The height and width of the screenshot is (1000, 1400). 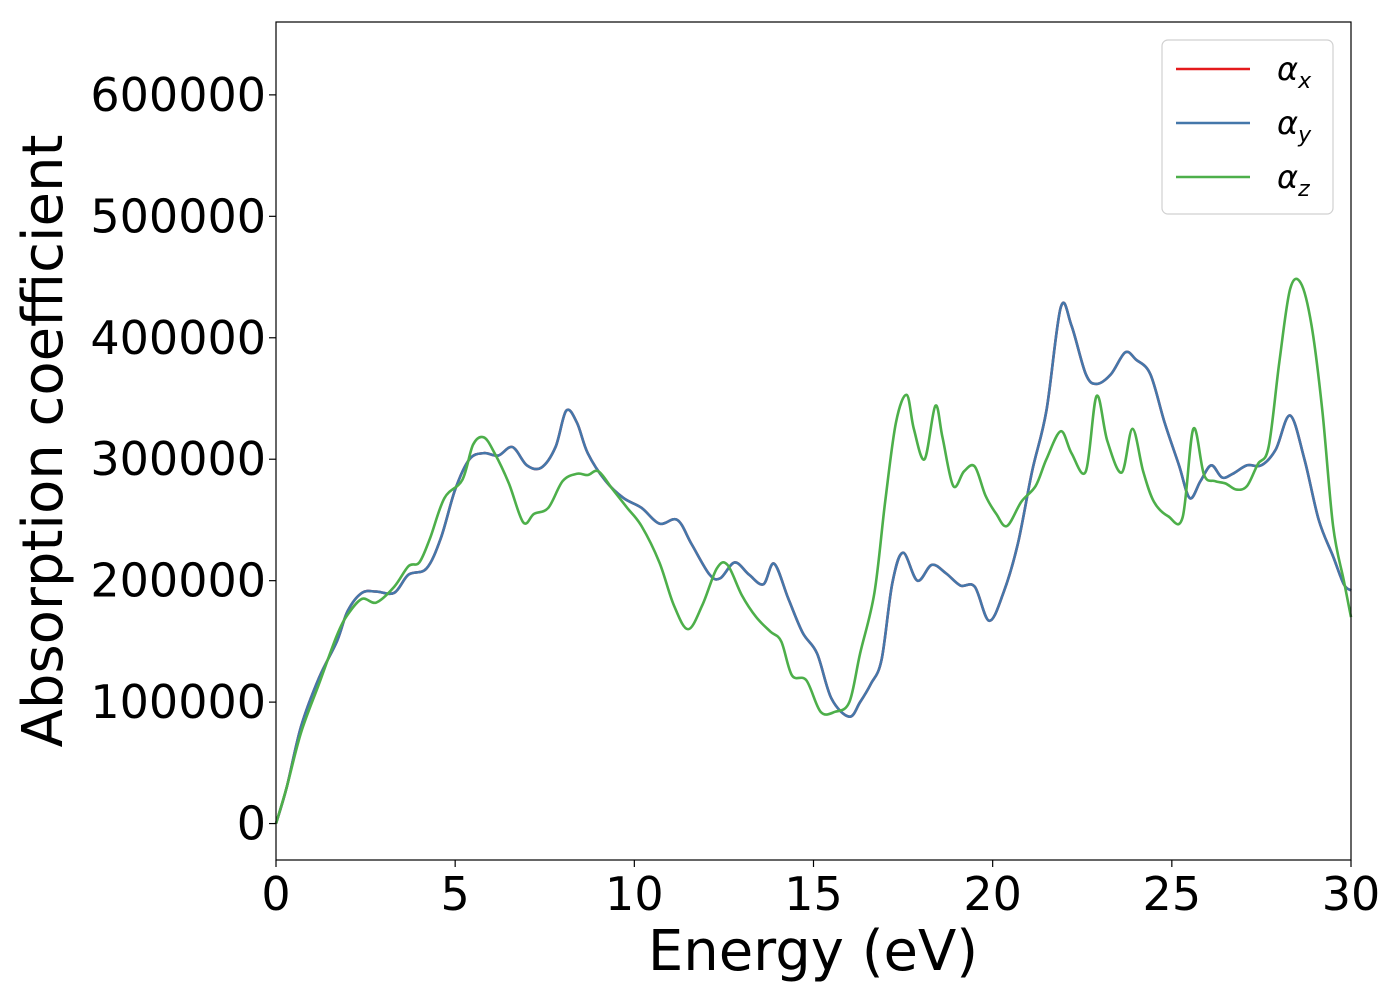 What do you see at coordinates (1244, 126) in the screenshot?
I see `legend-items: αx αy αz` at bounding box center [1244, 126].